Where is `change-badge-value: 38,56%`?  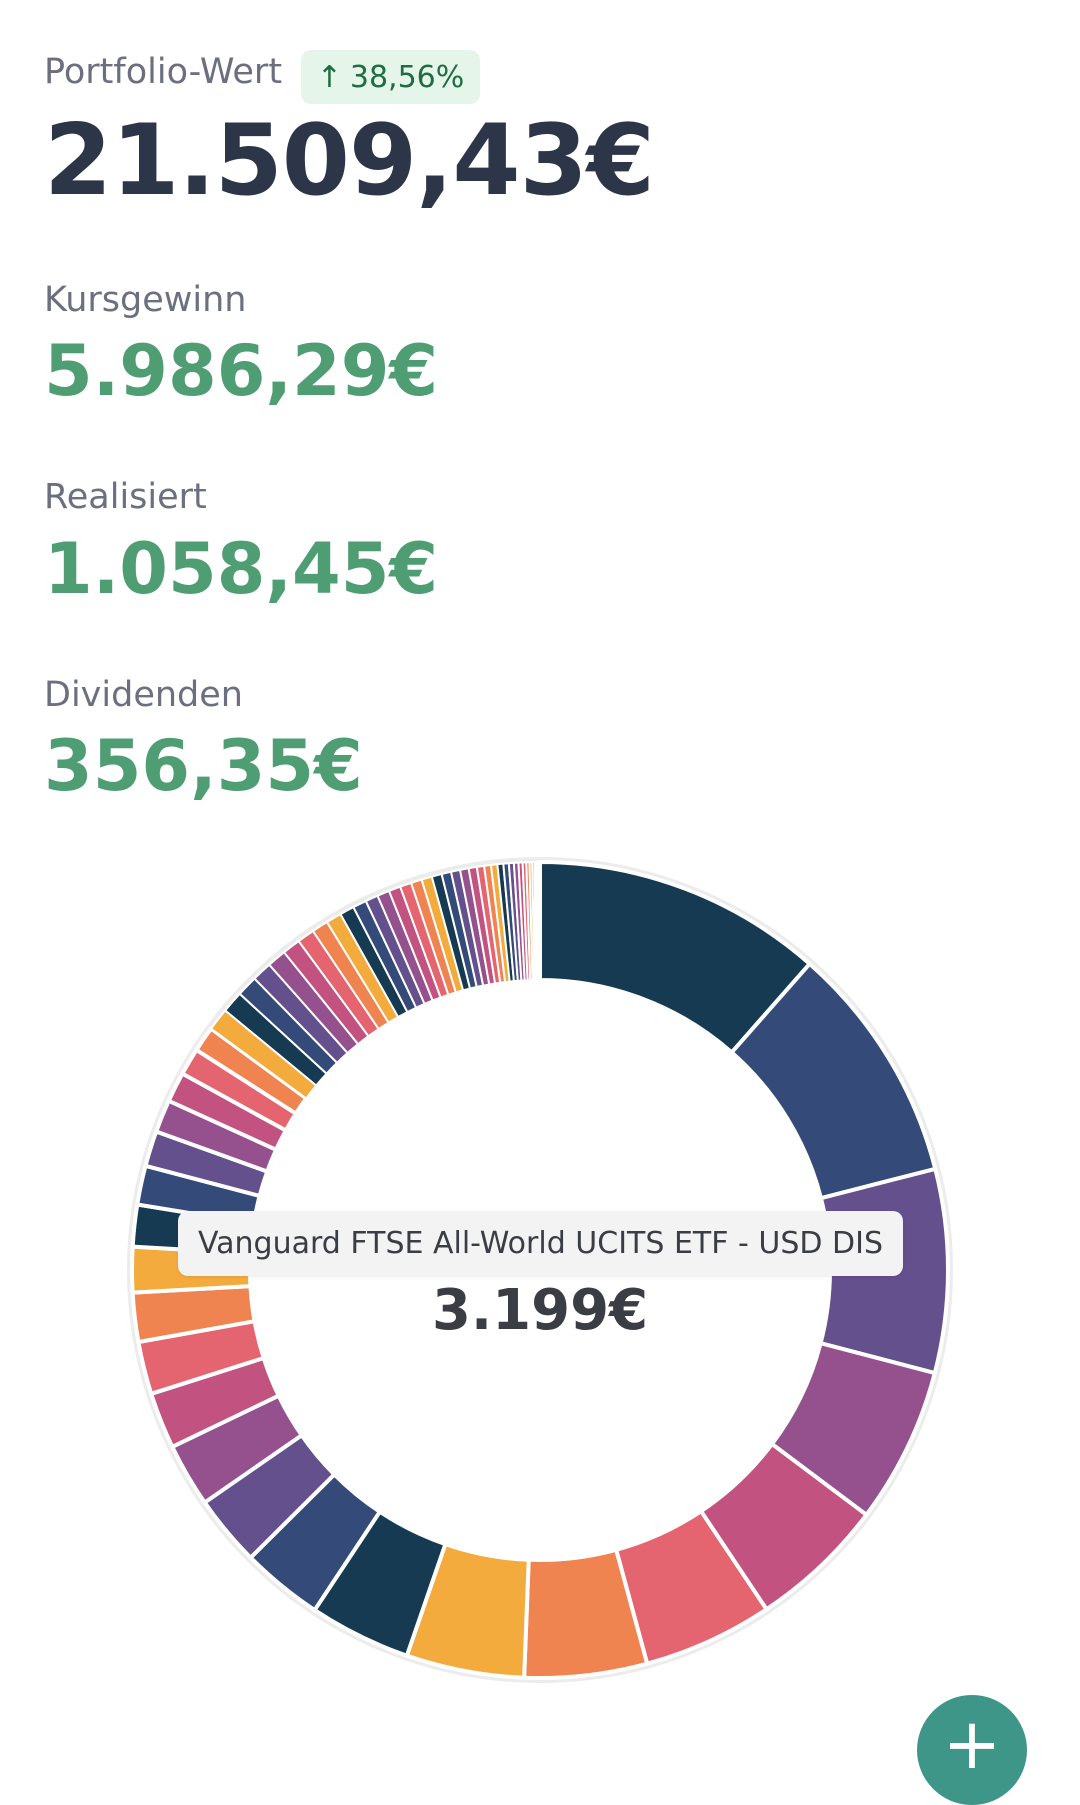 change-badge-value: 38,56% is located at coordinates (407, 77).